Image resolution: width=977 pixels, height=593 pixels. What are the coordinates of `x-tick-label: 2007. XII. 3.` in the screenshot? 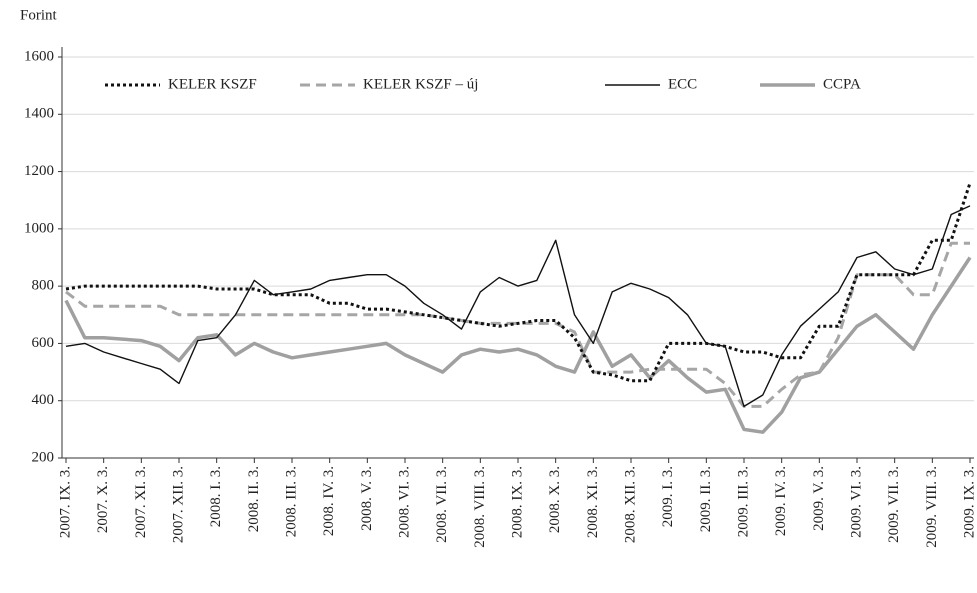 It's located at (178, 504).